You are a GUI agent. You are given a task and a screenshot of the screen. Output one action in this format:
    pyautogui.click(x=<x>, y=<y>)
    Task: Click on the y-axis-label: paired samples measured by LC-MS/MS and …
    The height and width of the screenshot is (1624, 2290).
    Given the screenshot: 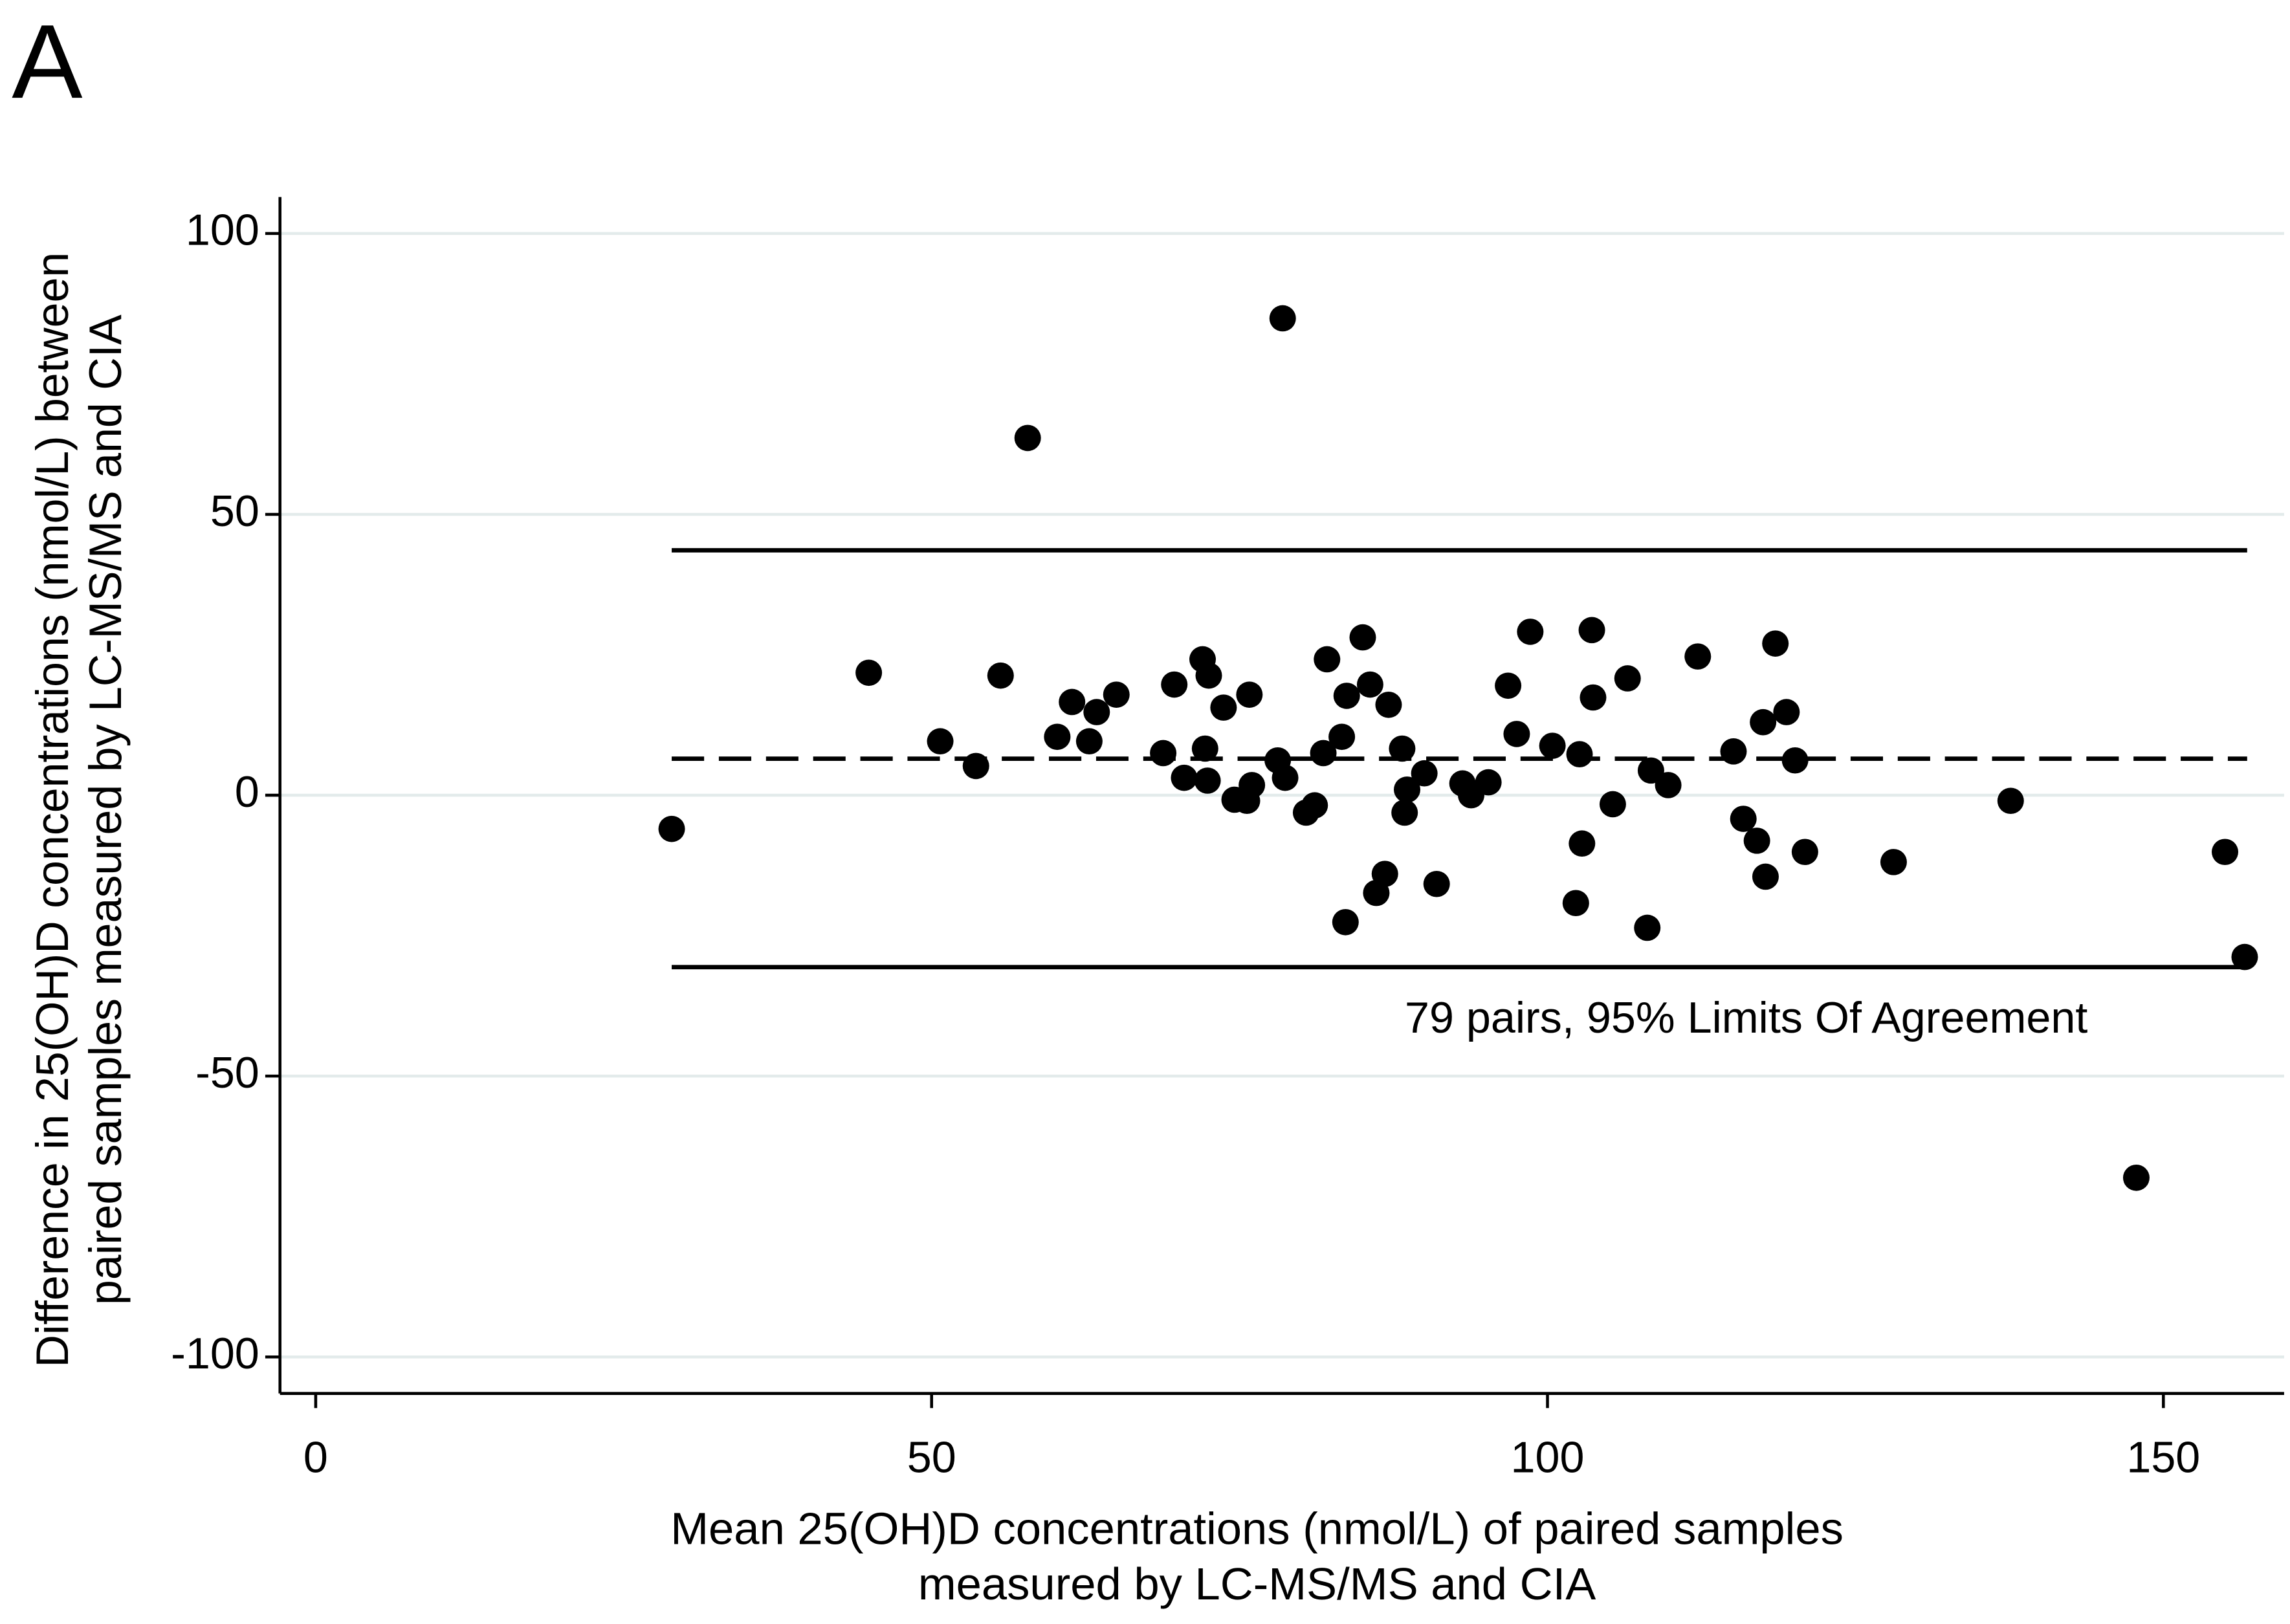 What is the action you would take?
    pyautogui.click(x=105, y=809)
    